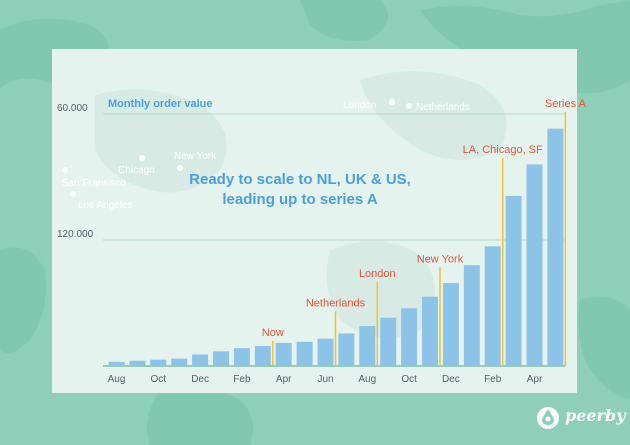 The image size is (630, 445). Describe the element at coordinates (409, 379) in the screenshot. I see `x-tick-7: Oct` at that location.